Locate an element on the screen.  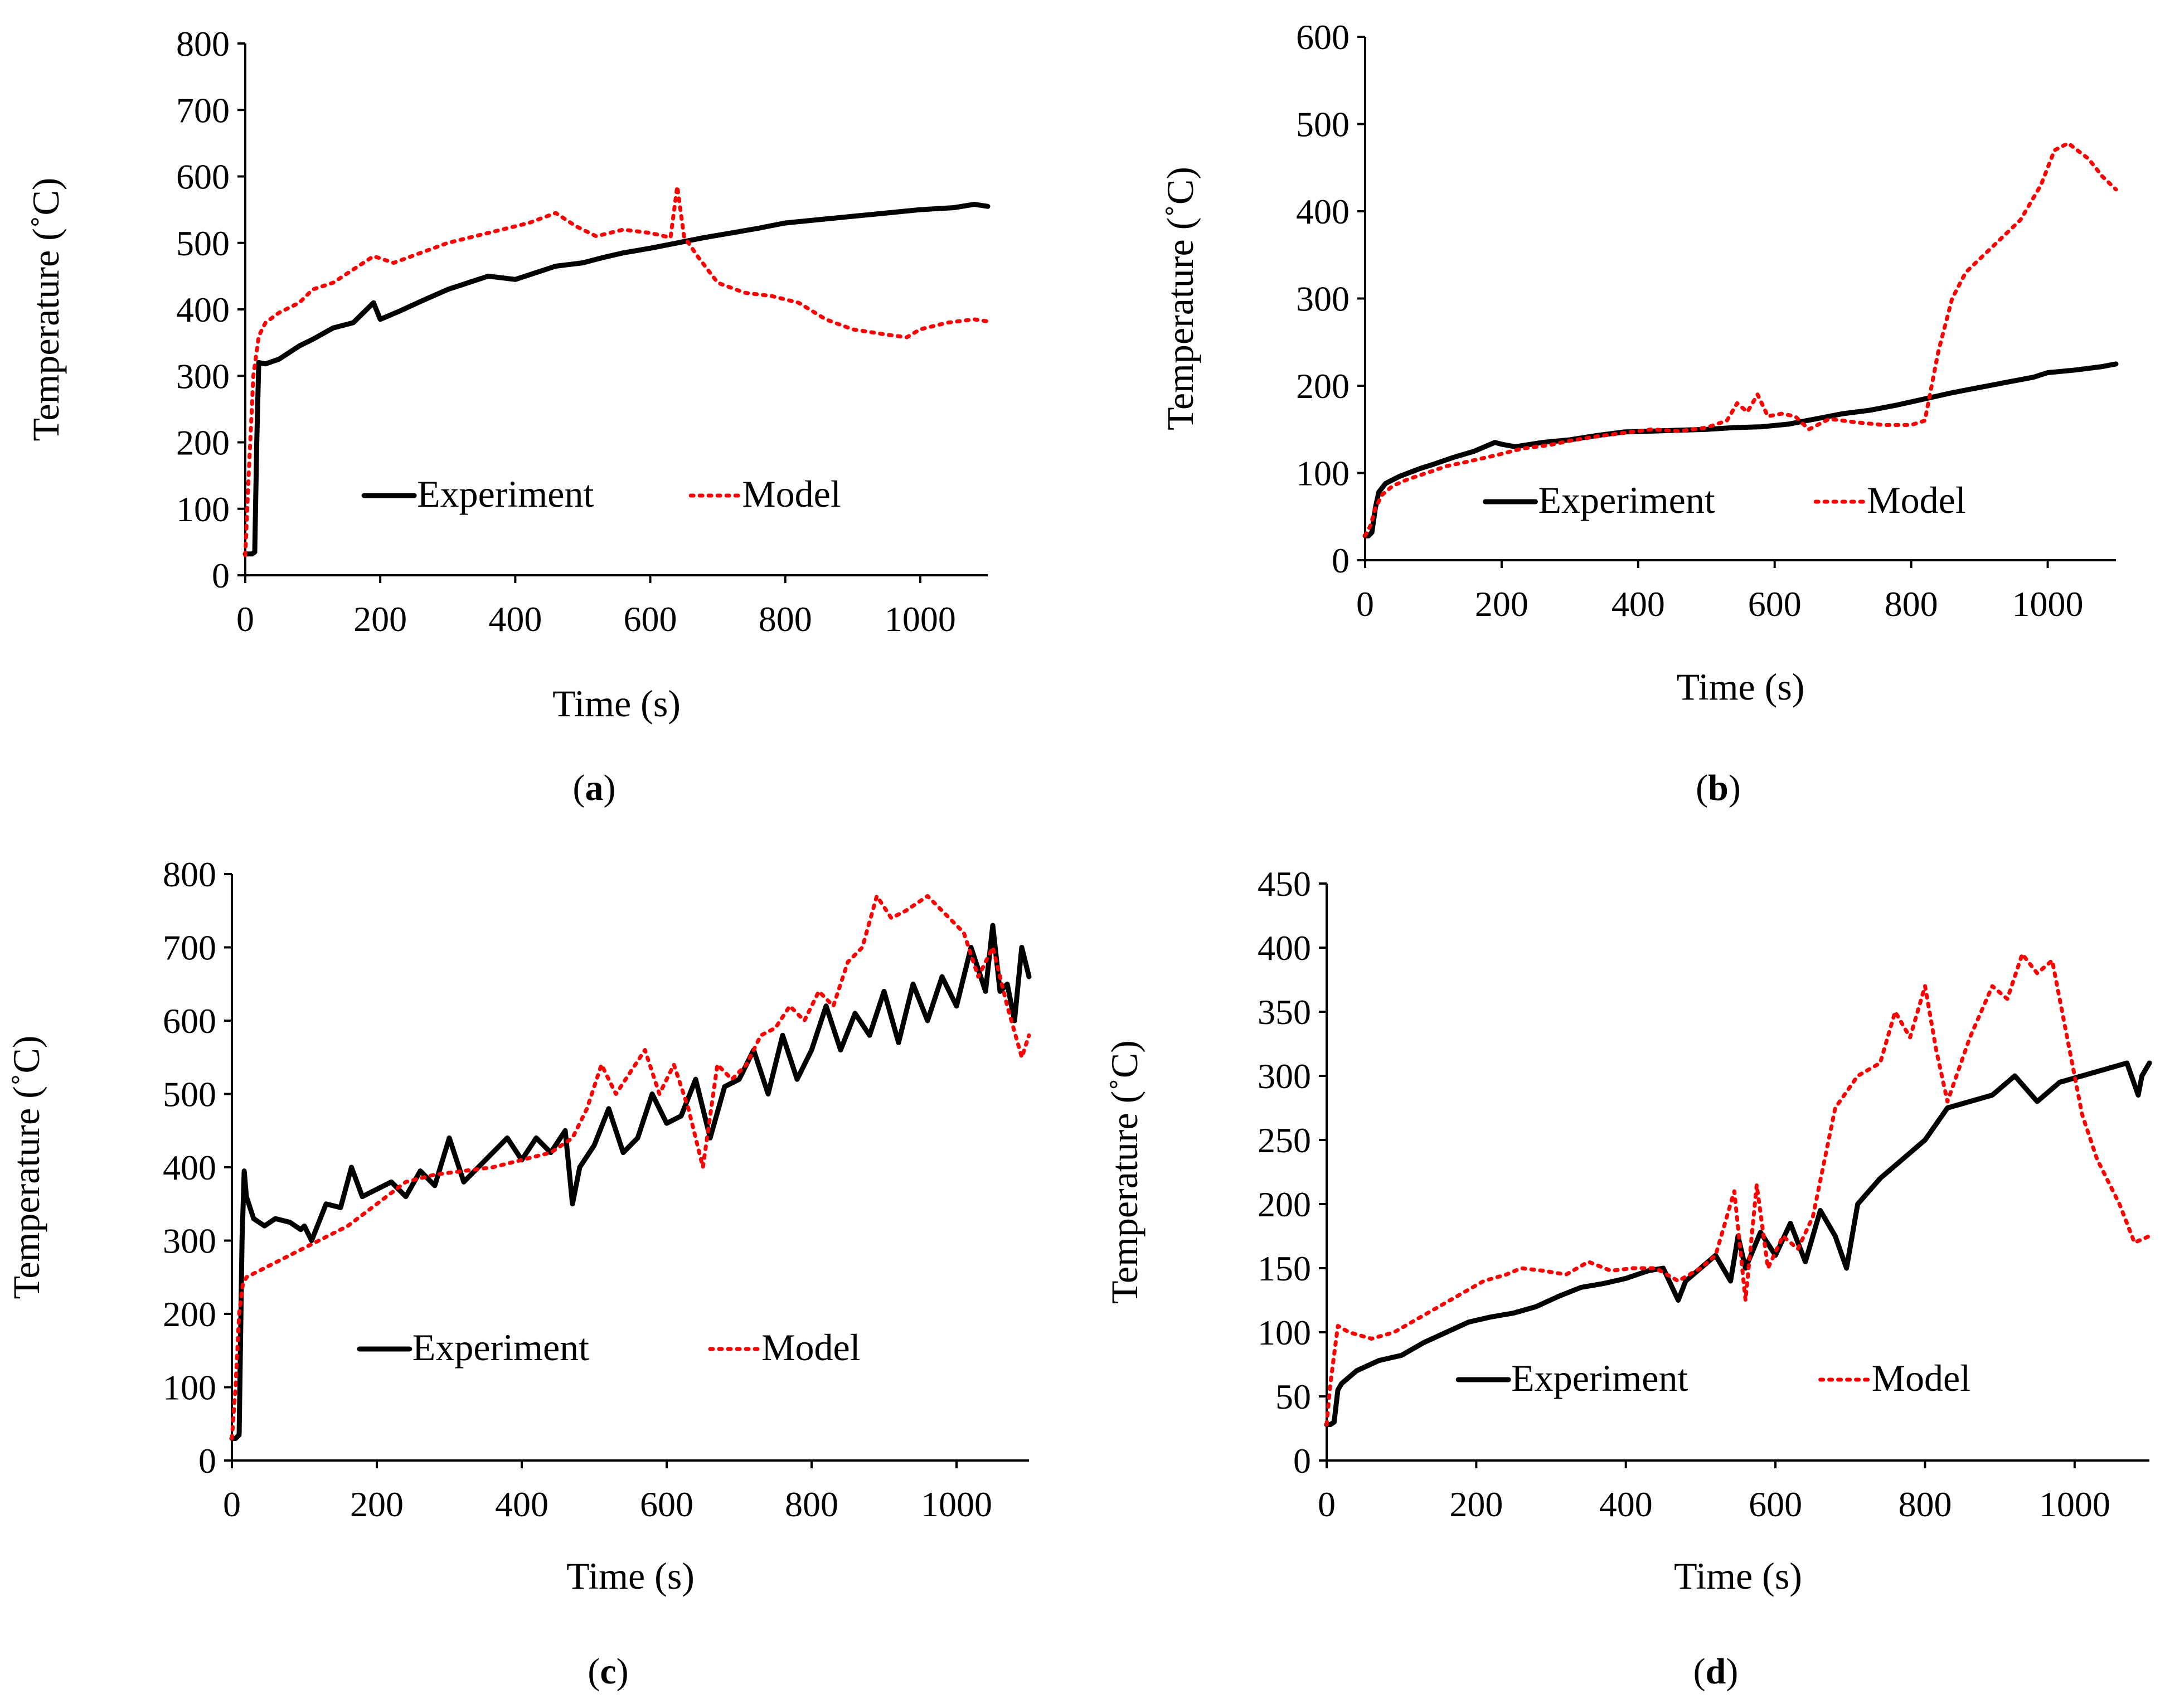
panel-label: (b) is located at coordinates (1718, 788).